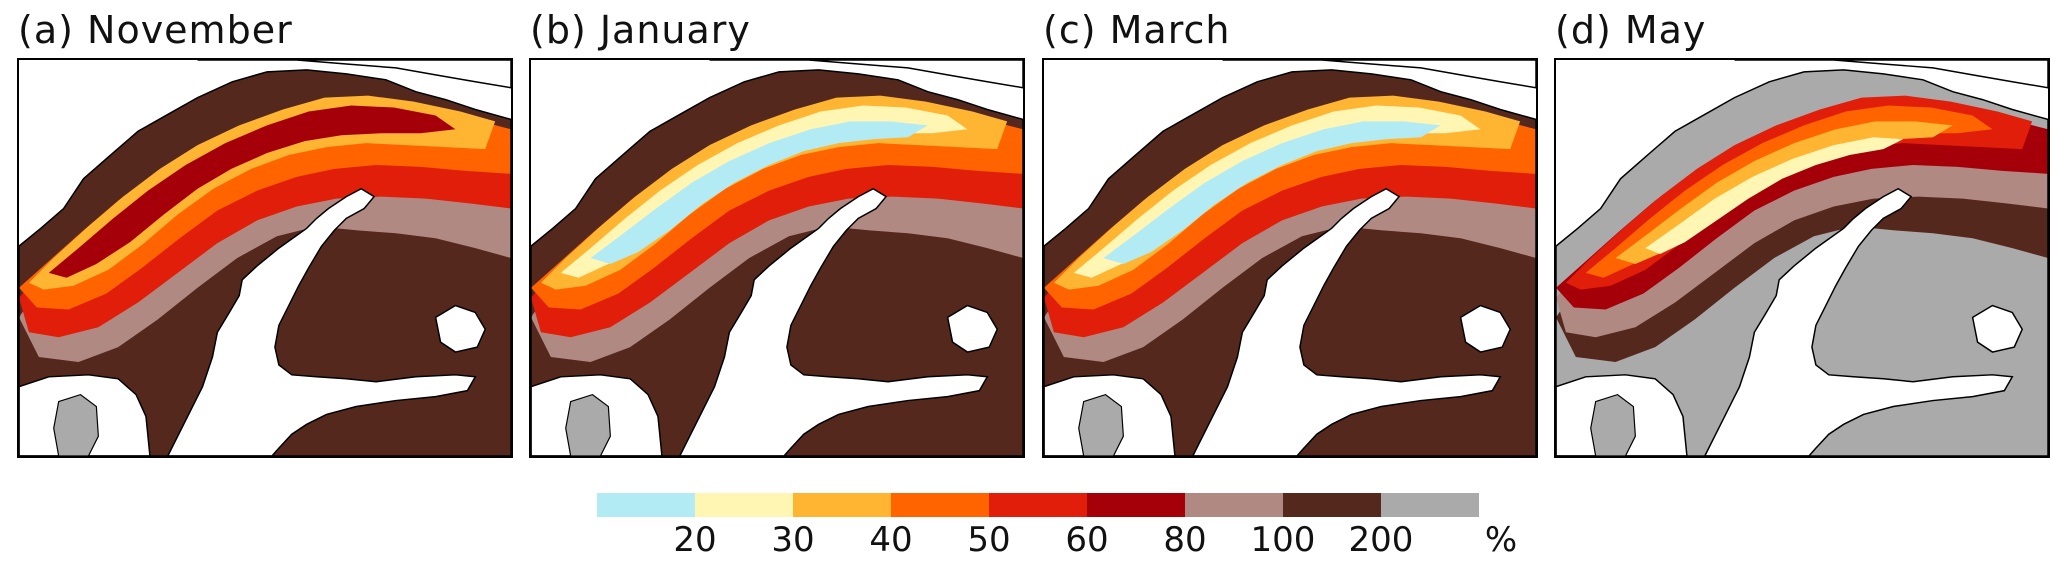 This screenshot has width=2067, height=574. I want to click on colorbar-tick-label: 40, so click(891, 540).